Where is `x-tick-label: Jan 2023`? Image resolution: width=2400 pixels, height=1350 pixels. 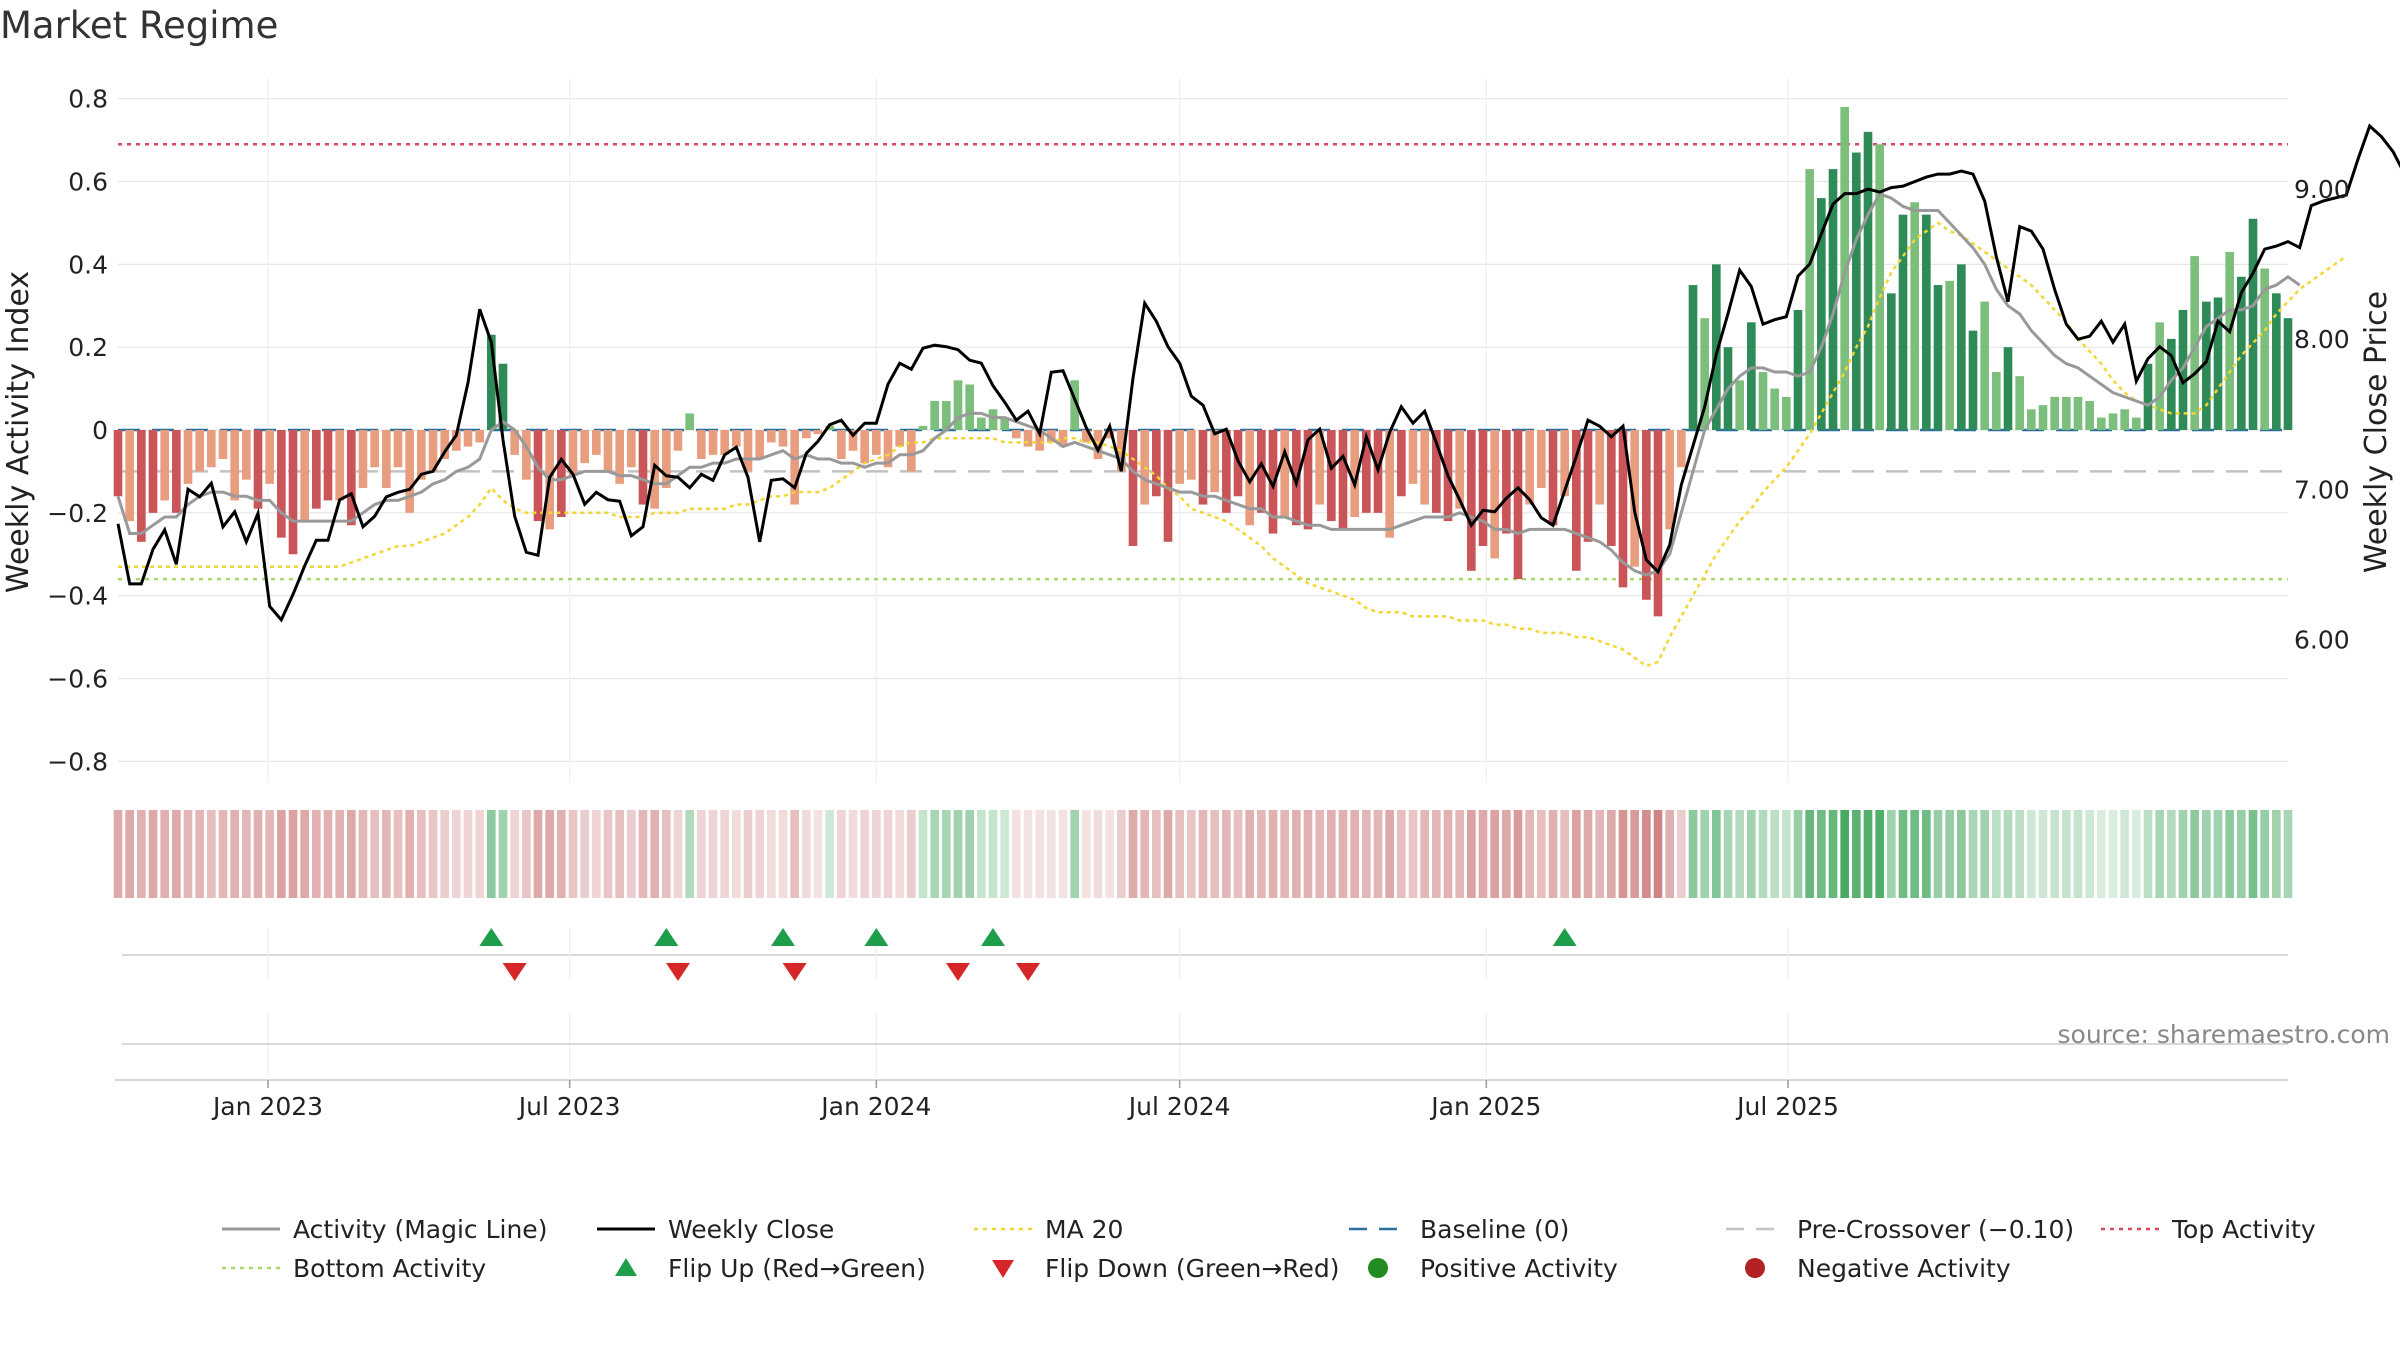 x-tick-label: Jan 2023 is located at coordinates (267, 1106).